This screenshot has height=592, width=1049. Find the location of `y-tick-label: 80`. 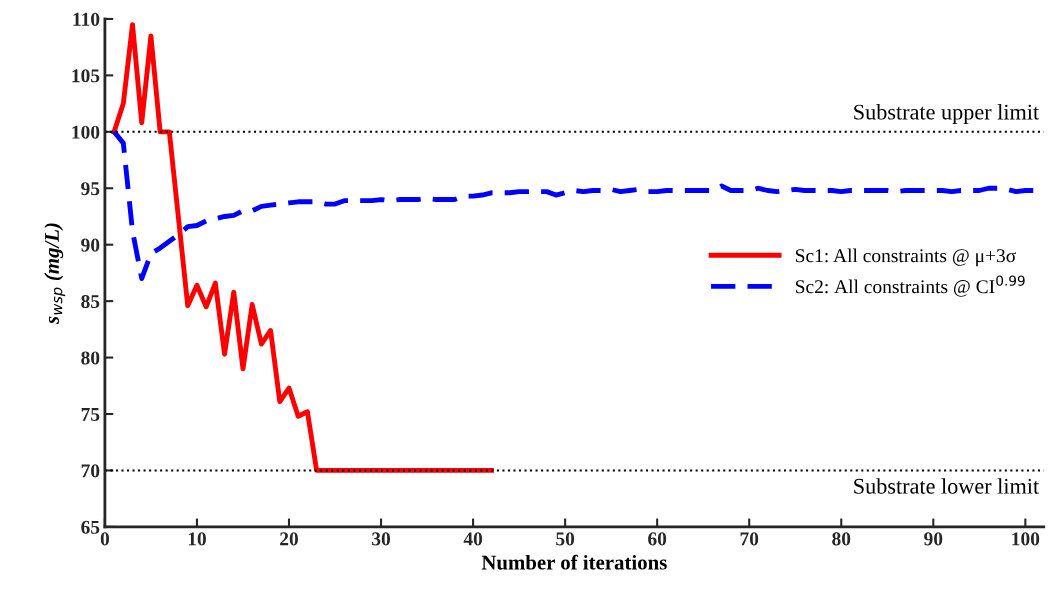

y-tick-label: 80 is located at coordinates (90, 358).